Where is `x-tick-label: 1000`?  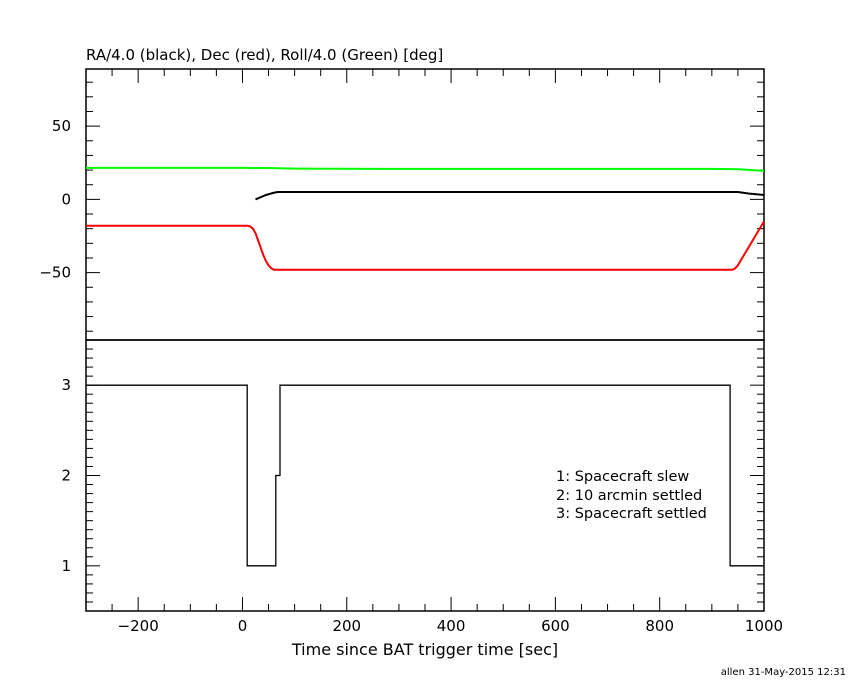
x-tick-label: 1000 is located at coordinates (764, 626).